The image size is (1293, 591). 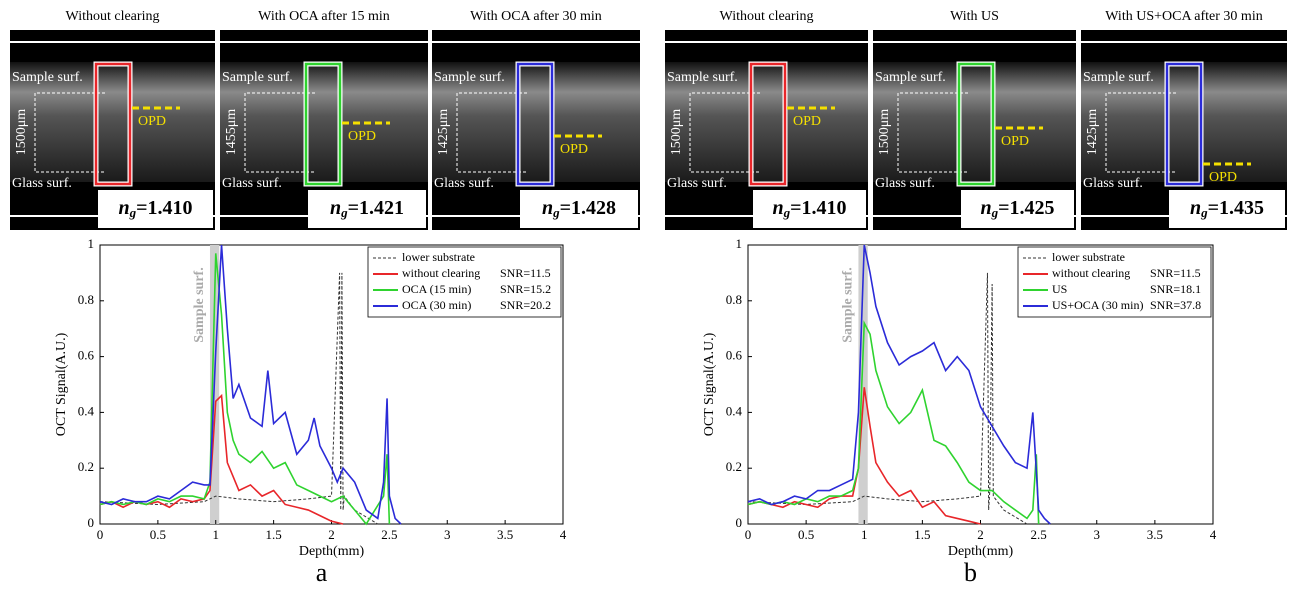 I want to click on legend-label: US+OCA (30 min), so click(x=1097, y=305).